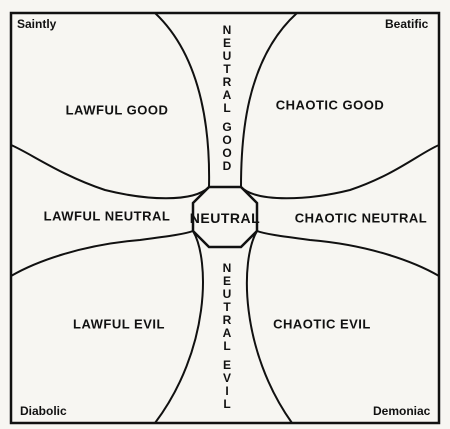 The height and width of the screenshot is (429, 450). Describe the element at coordinates (43, 411) in the screenshot. I see `corner-label-diabolic: Diabolic` at that location.